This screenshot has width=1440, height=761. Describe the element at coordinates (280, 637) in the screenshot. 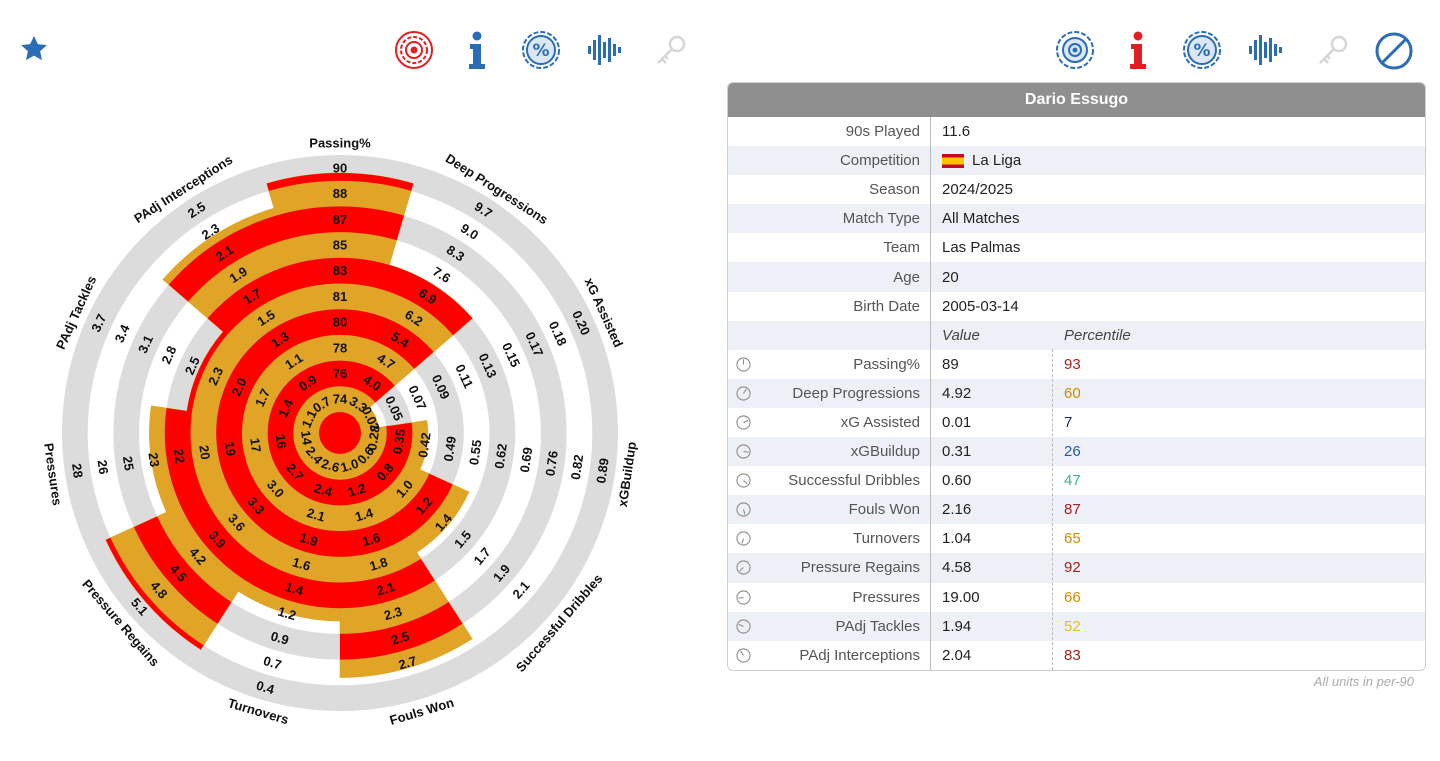

I see `tick-label: 0.9` at that location.